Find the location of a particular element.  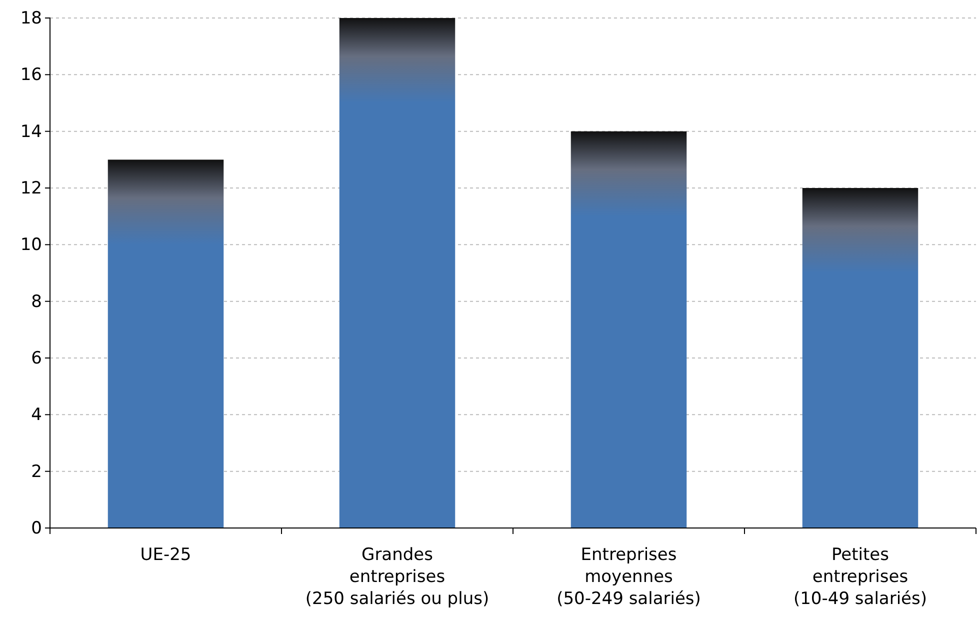

y-tick-label: 0 is located at coordinates (36, 528).